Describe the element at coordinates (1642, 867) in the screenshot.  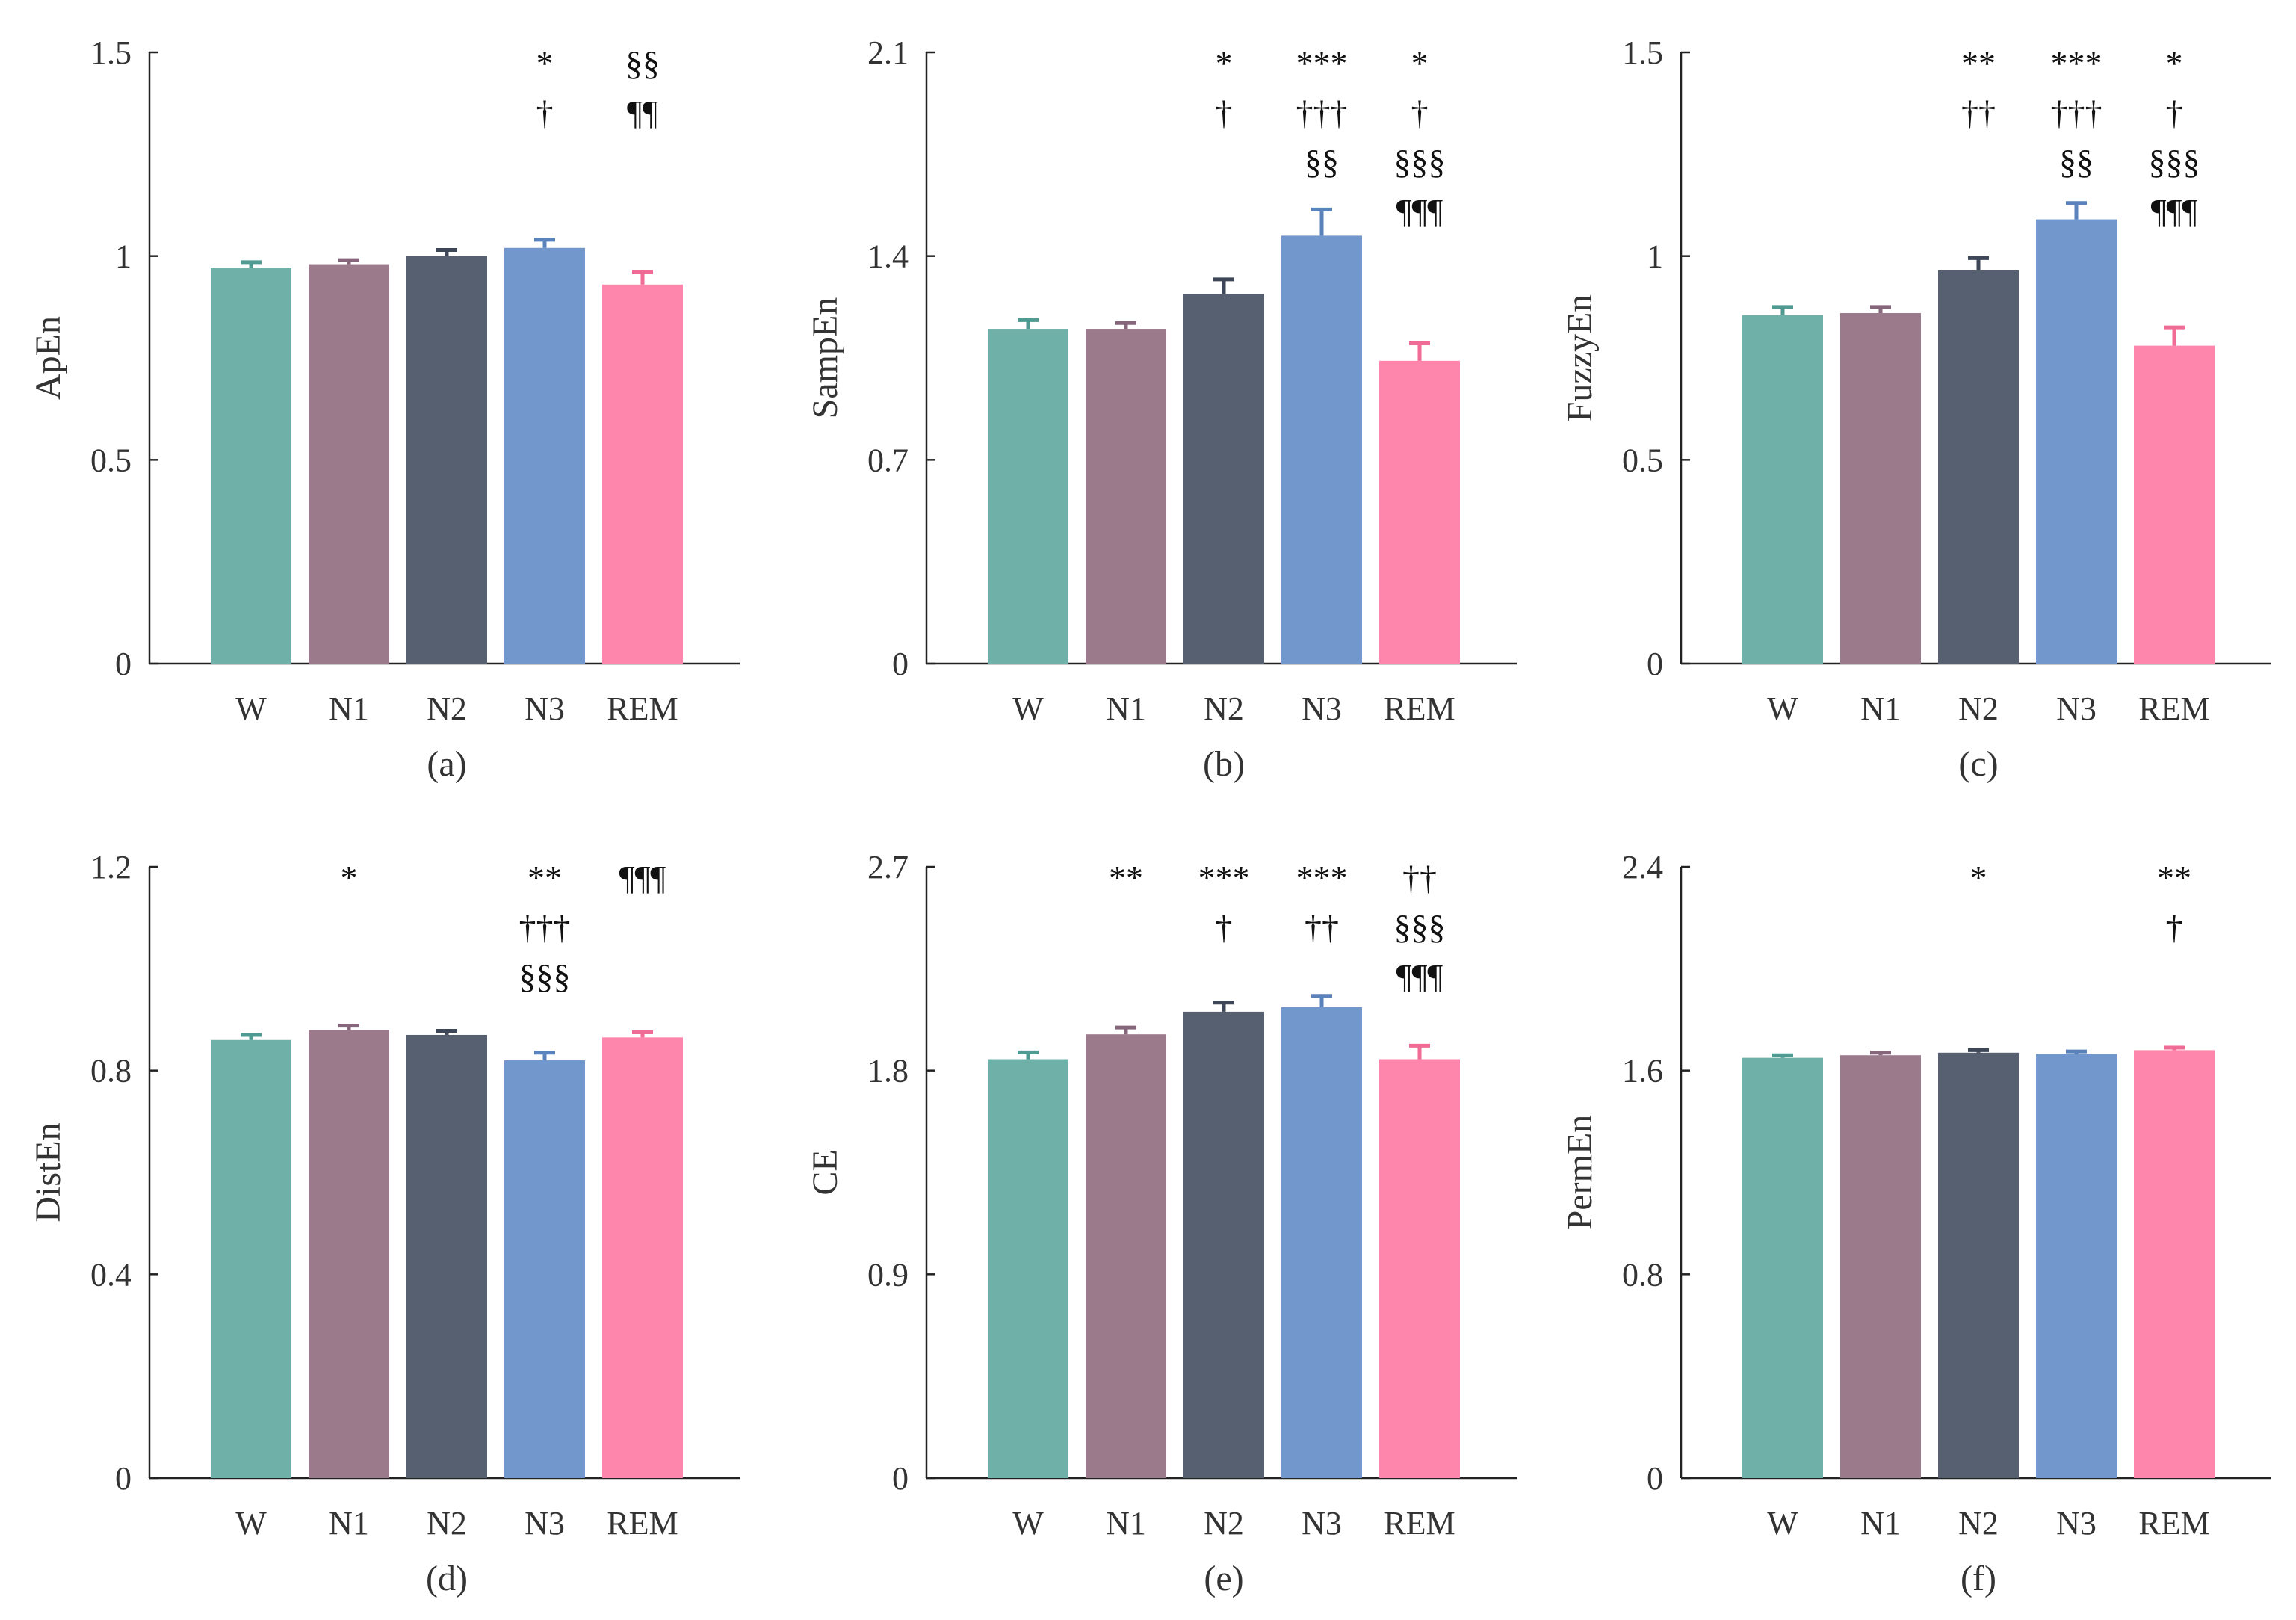
I see `y-tick-label: 2.4` at that location.